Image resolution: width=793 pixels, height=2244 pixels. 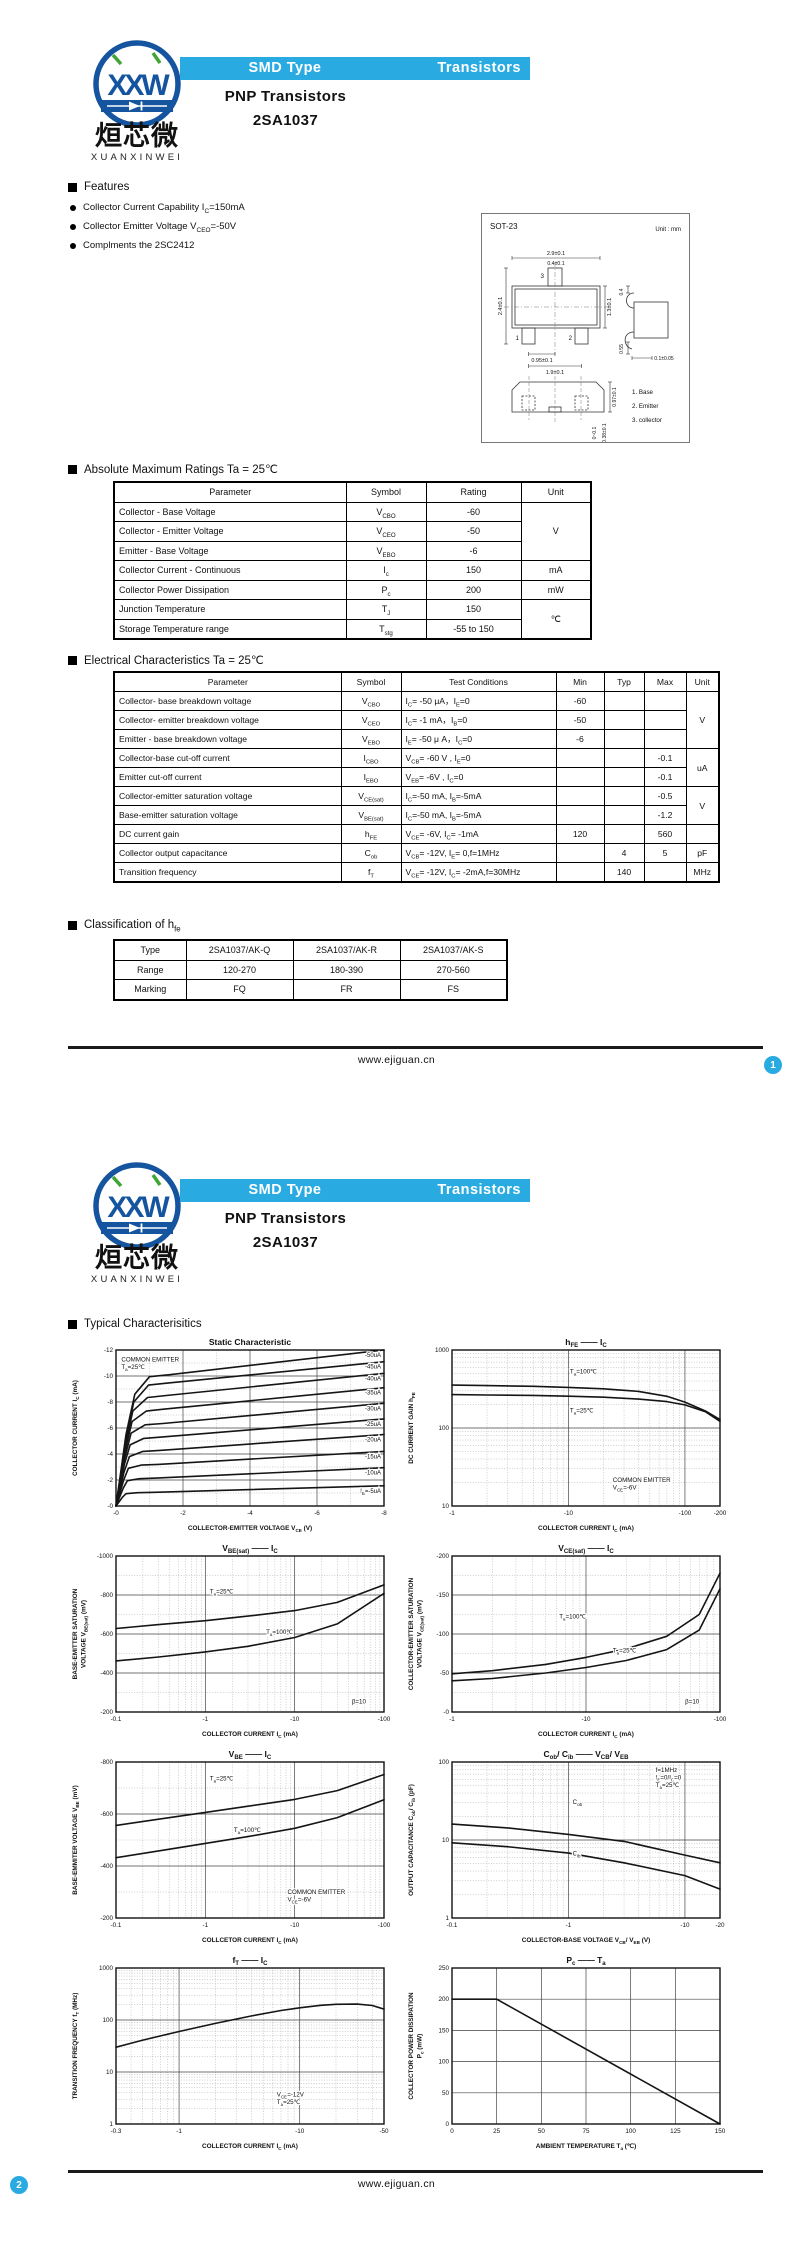 What do you see at coordinates (76, 2046) in the screenshot?
I see `svg-text:TRANSITION FREQUENCY fT (MHz: TRANSITION FREQUENCY fT (MHz)` at bounding box center [76, 2046].